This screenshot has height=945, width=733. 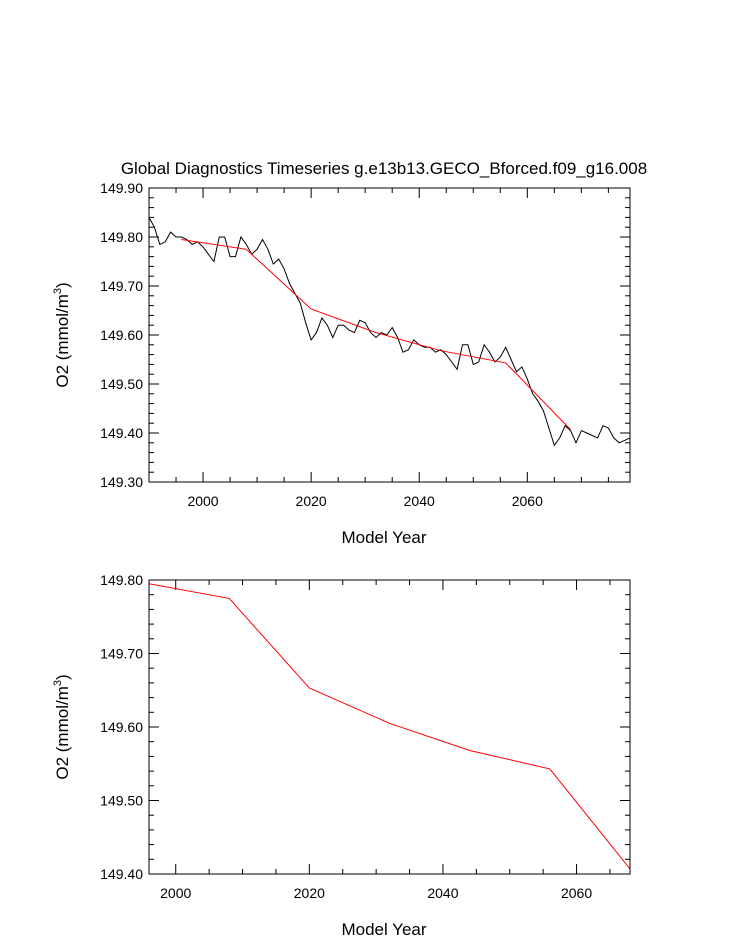 I want to click on bottom-y-axis-label-sup: 3, so click(x=58, y=683).